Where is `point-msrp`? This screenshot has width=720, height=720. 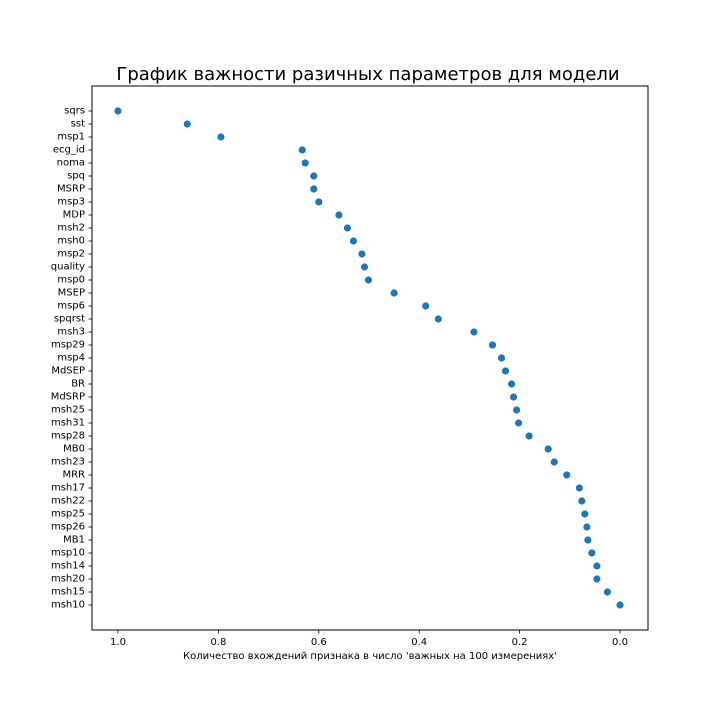 point-msrp is located at coordinates (314, 189).